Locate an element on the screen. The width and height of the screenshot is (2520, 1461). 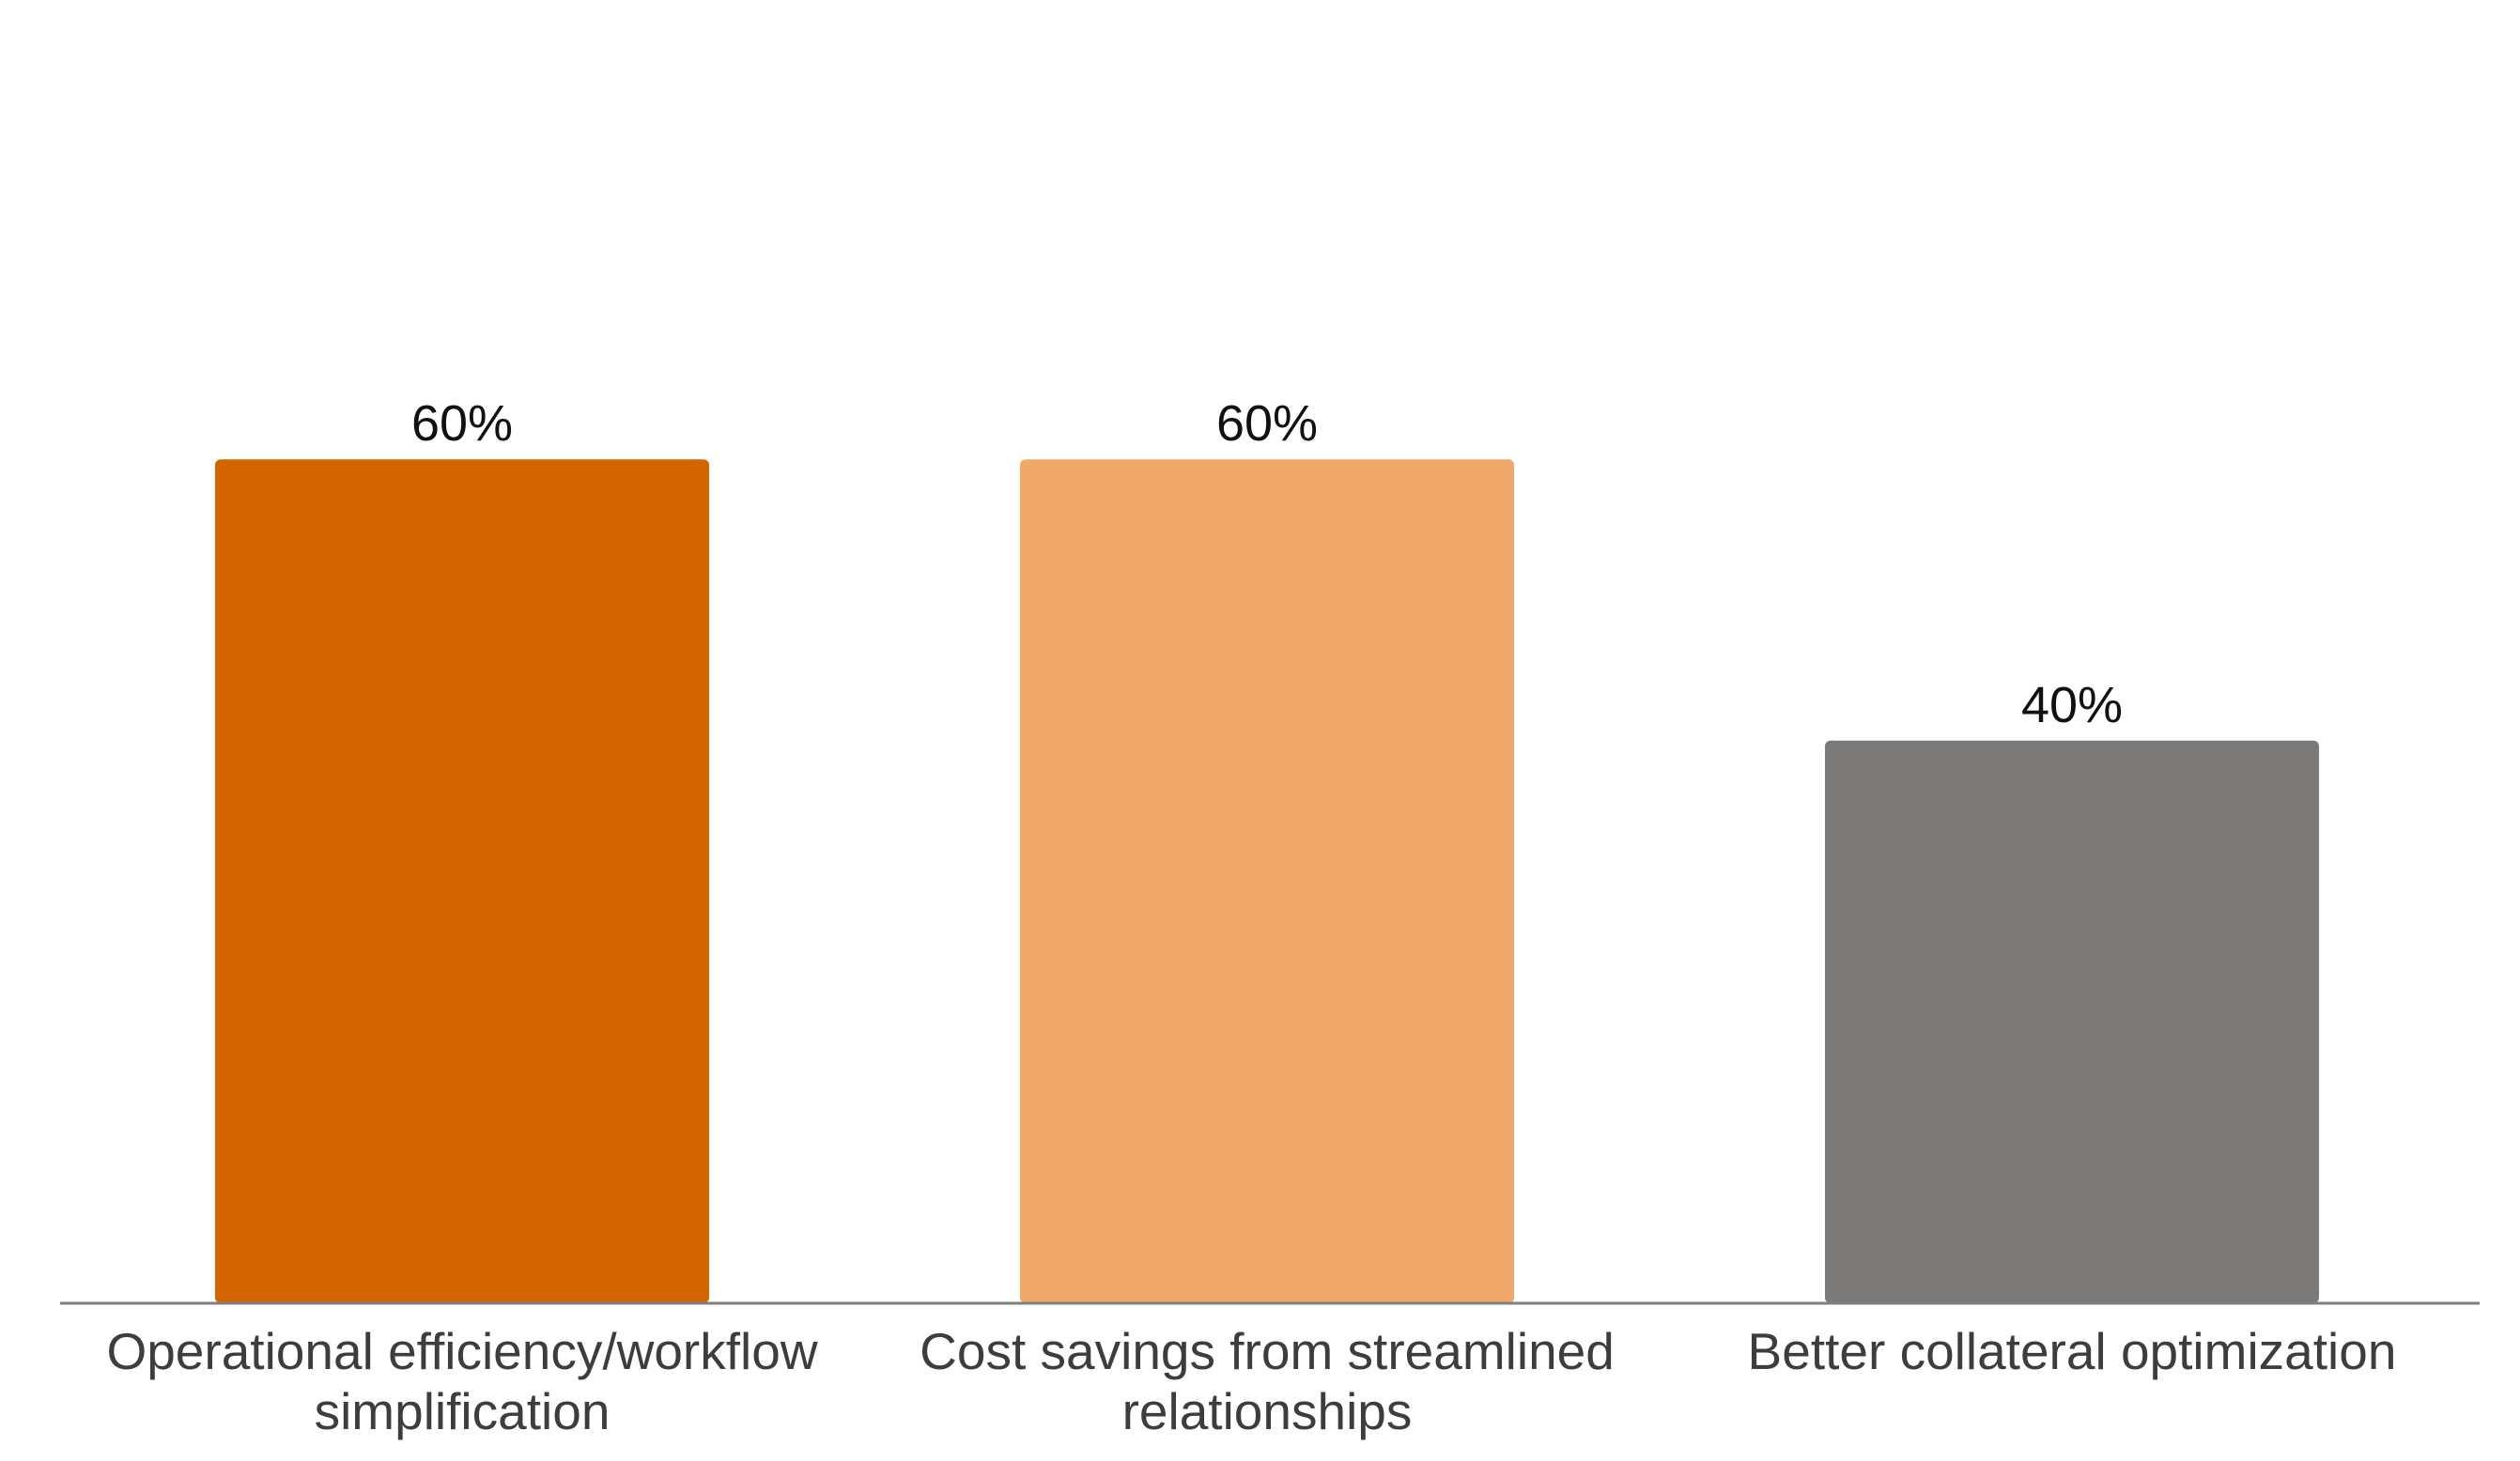
category-label-line: Better collateral optimization is located at coordinates (2072, 1351).